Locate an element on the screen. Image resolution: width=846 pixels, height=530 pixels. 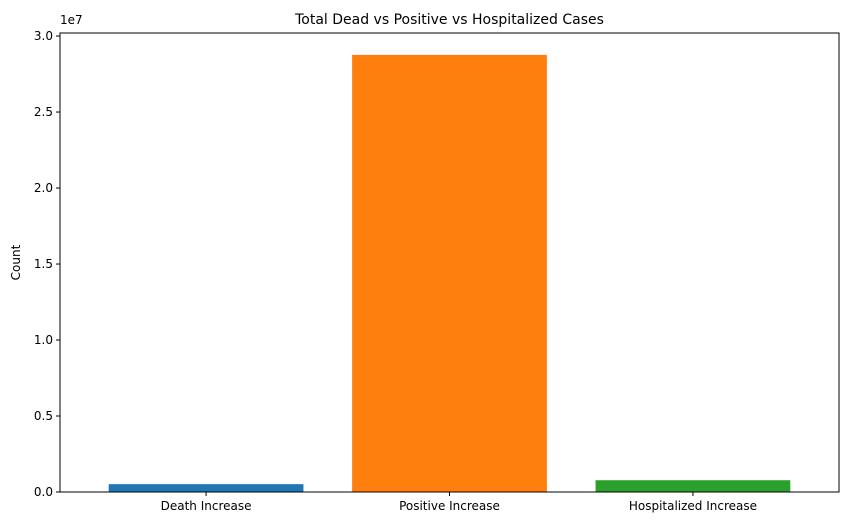
y-tick-label: 0.0 is located at coordinates (43, 492).